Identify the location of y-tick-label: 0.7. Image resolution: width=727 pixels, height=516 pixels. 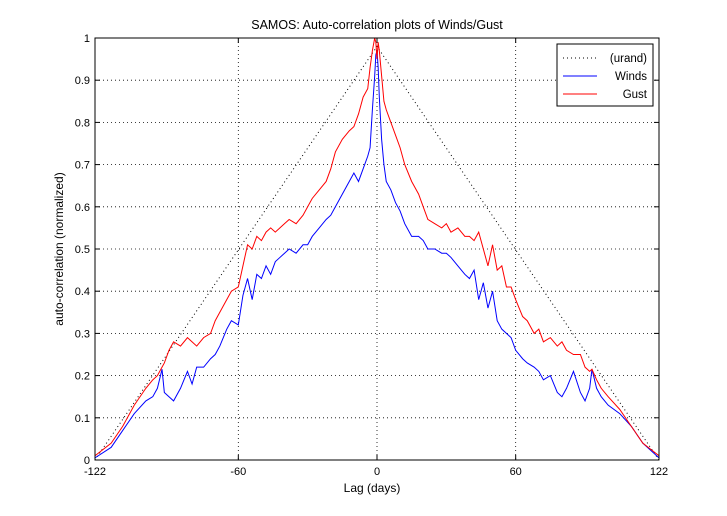
(82, 166).